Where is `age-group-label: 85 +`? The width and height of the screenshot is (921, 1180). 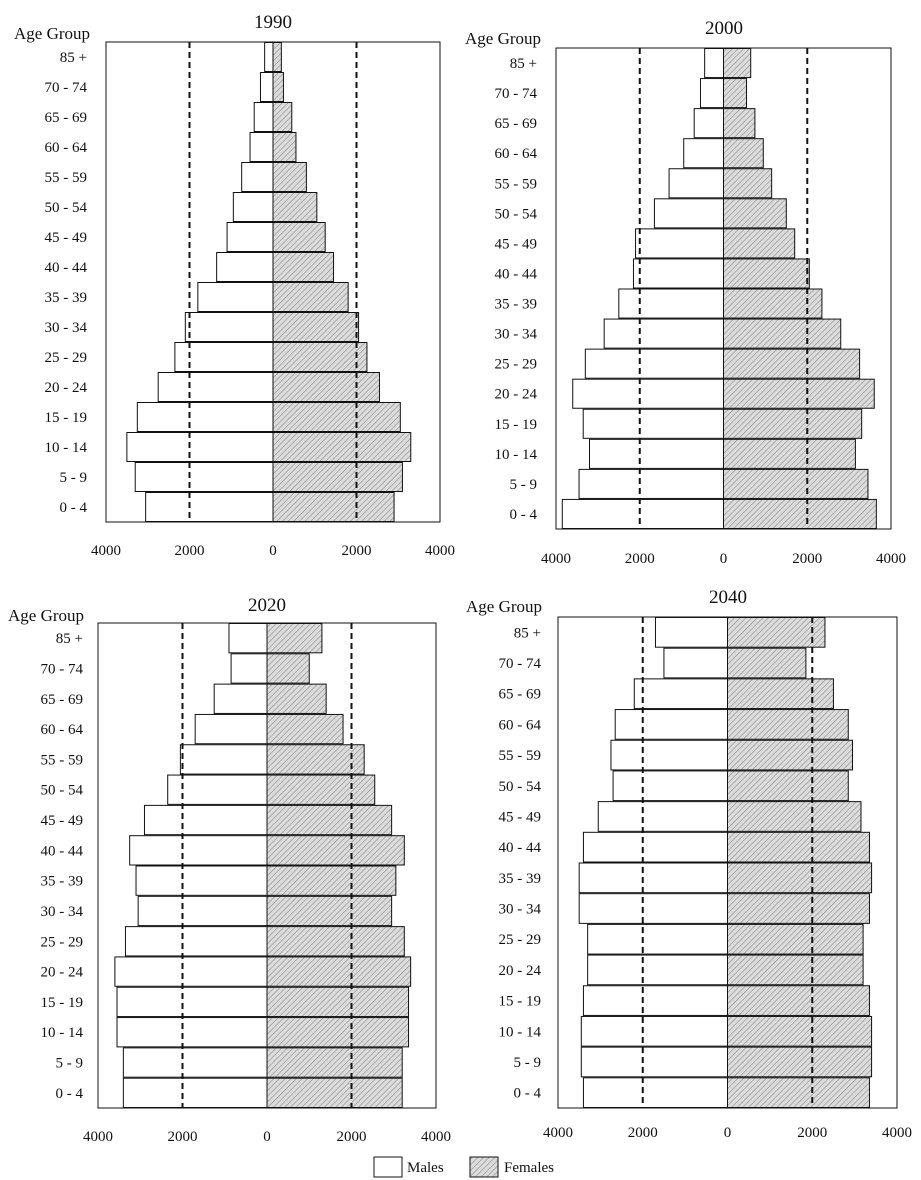
age-group-label: 85 + is located at coordinates (527, 633).